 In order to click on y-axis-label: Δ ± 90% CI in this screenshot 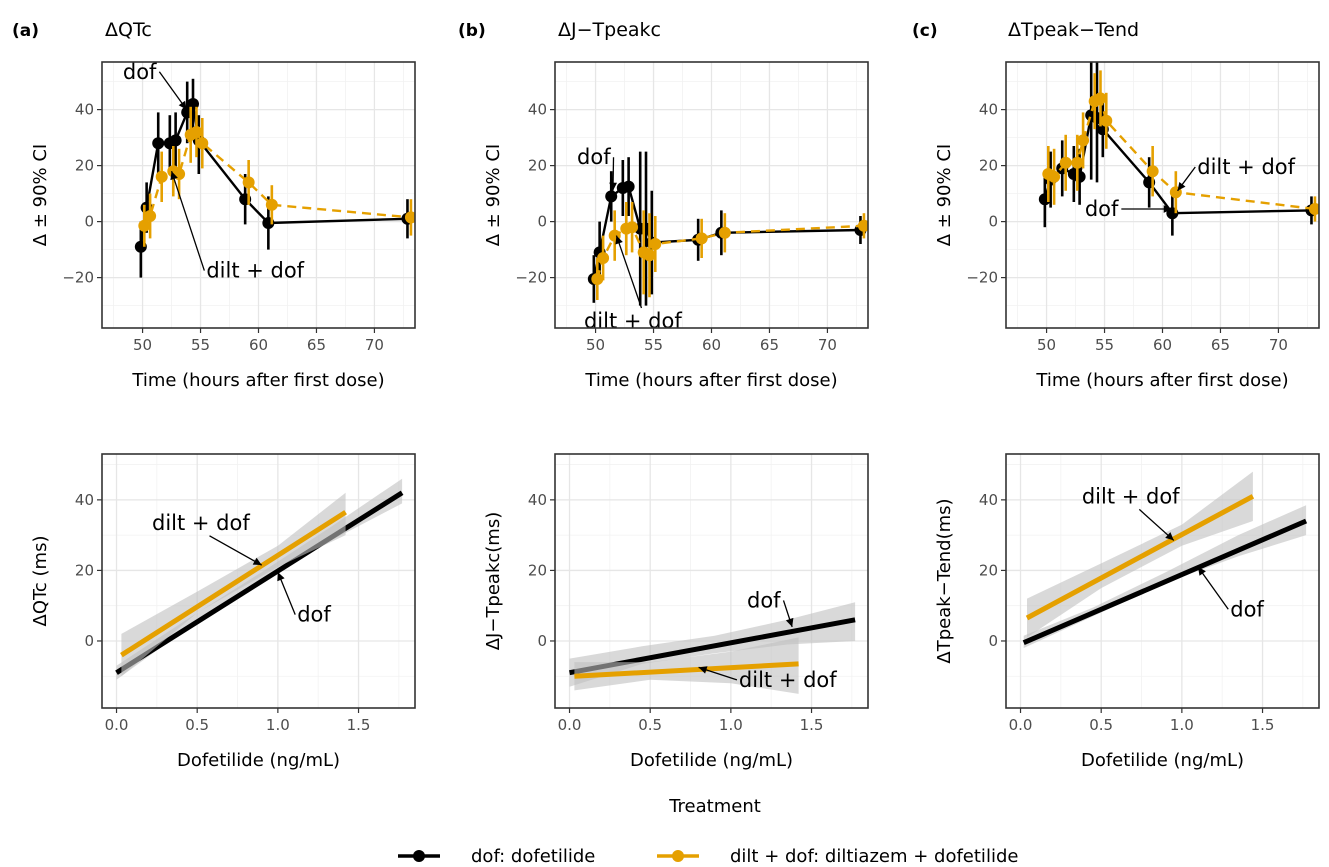, I will do `click(944, 195)`.